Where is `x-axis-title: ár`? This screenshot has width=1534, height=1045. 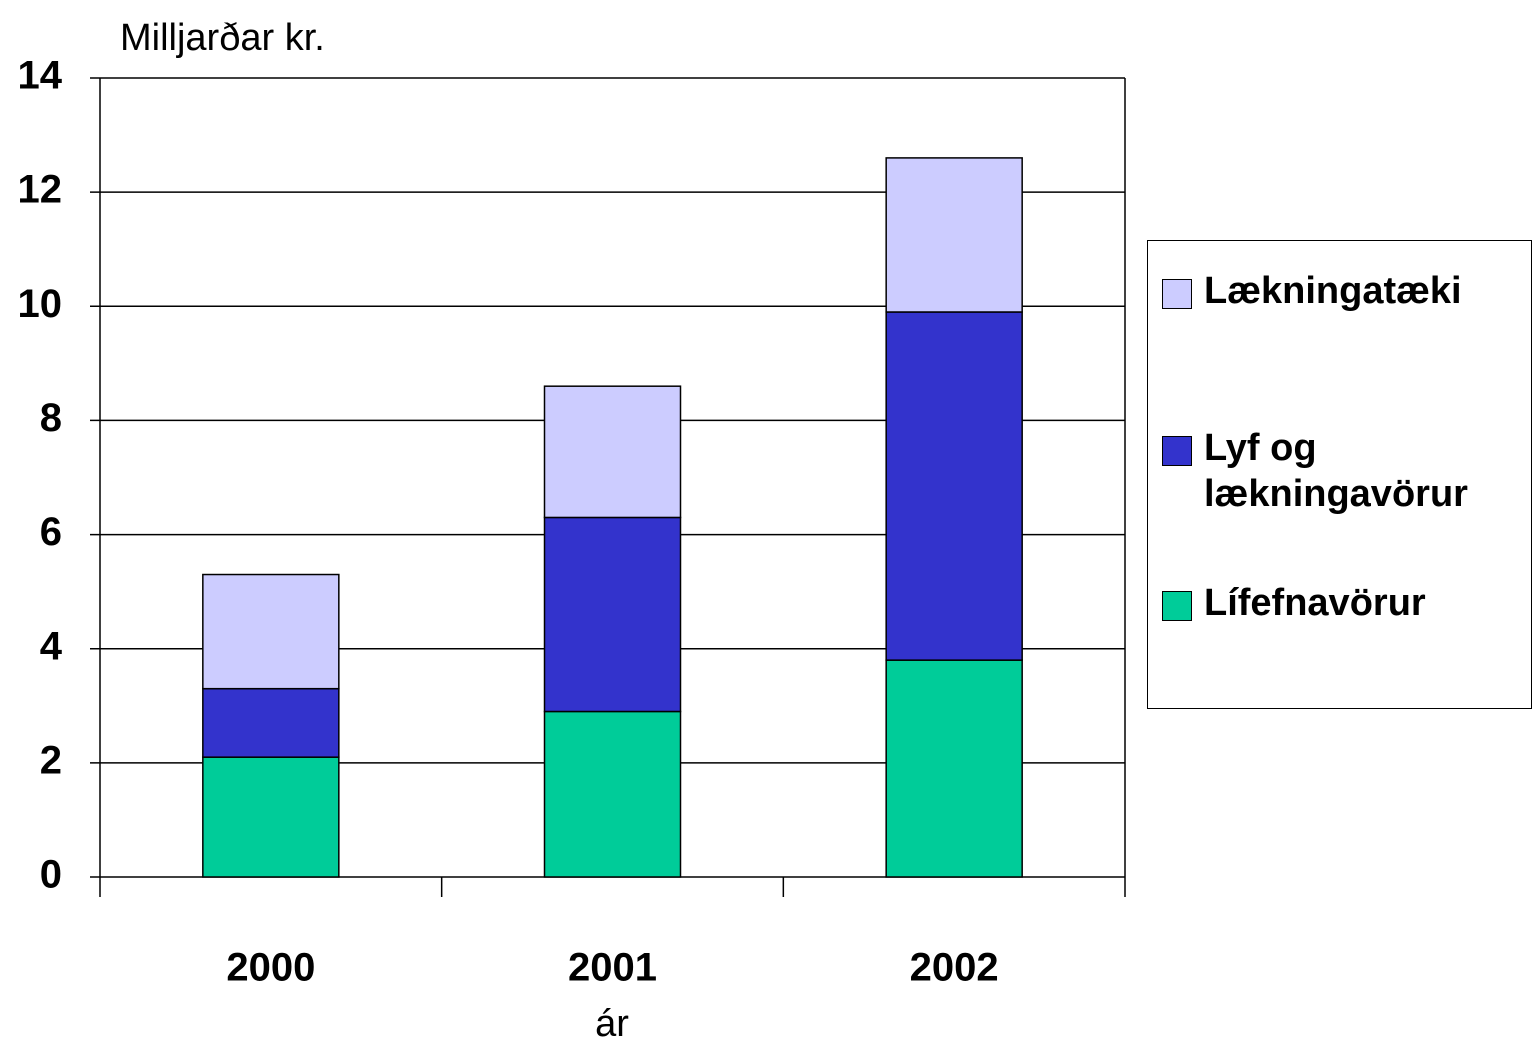 x-axis-title: ár is located at coordinates (612, 1024).